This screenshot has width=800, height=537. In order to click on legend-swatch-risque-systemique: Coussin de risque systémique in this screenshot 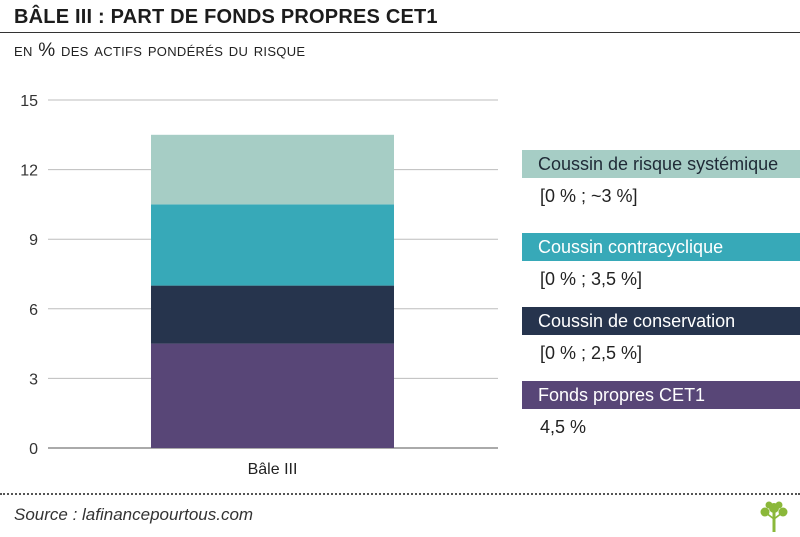, I will do `click(661, 164)`.